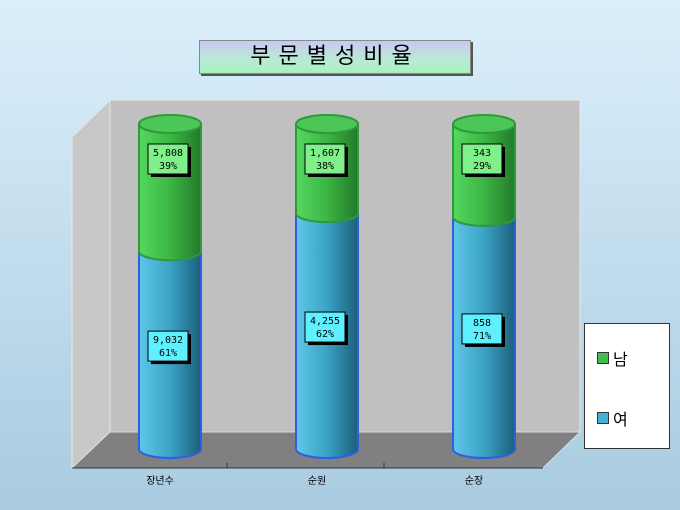  Describe the element at coordinates (325, 166) in the screenshot. I see `label-male-1-percent: 38%` at that location.